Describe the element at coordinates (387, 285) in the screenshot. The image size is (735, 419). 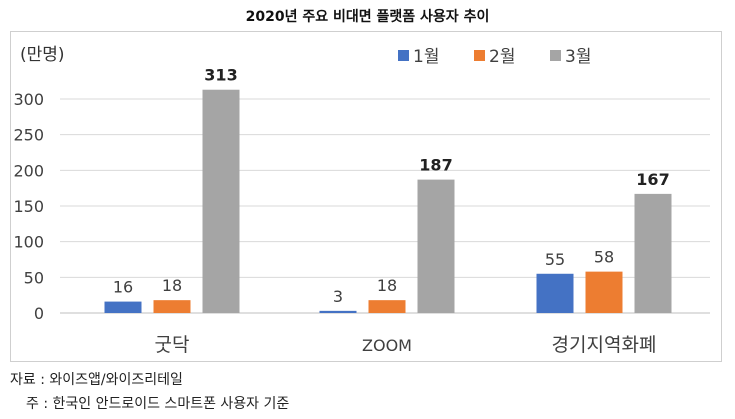
I see `data-label-2월-ZOOM: 18` at that location.